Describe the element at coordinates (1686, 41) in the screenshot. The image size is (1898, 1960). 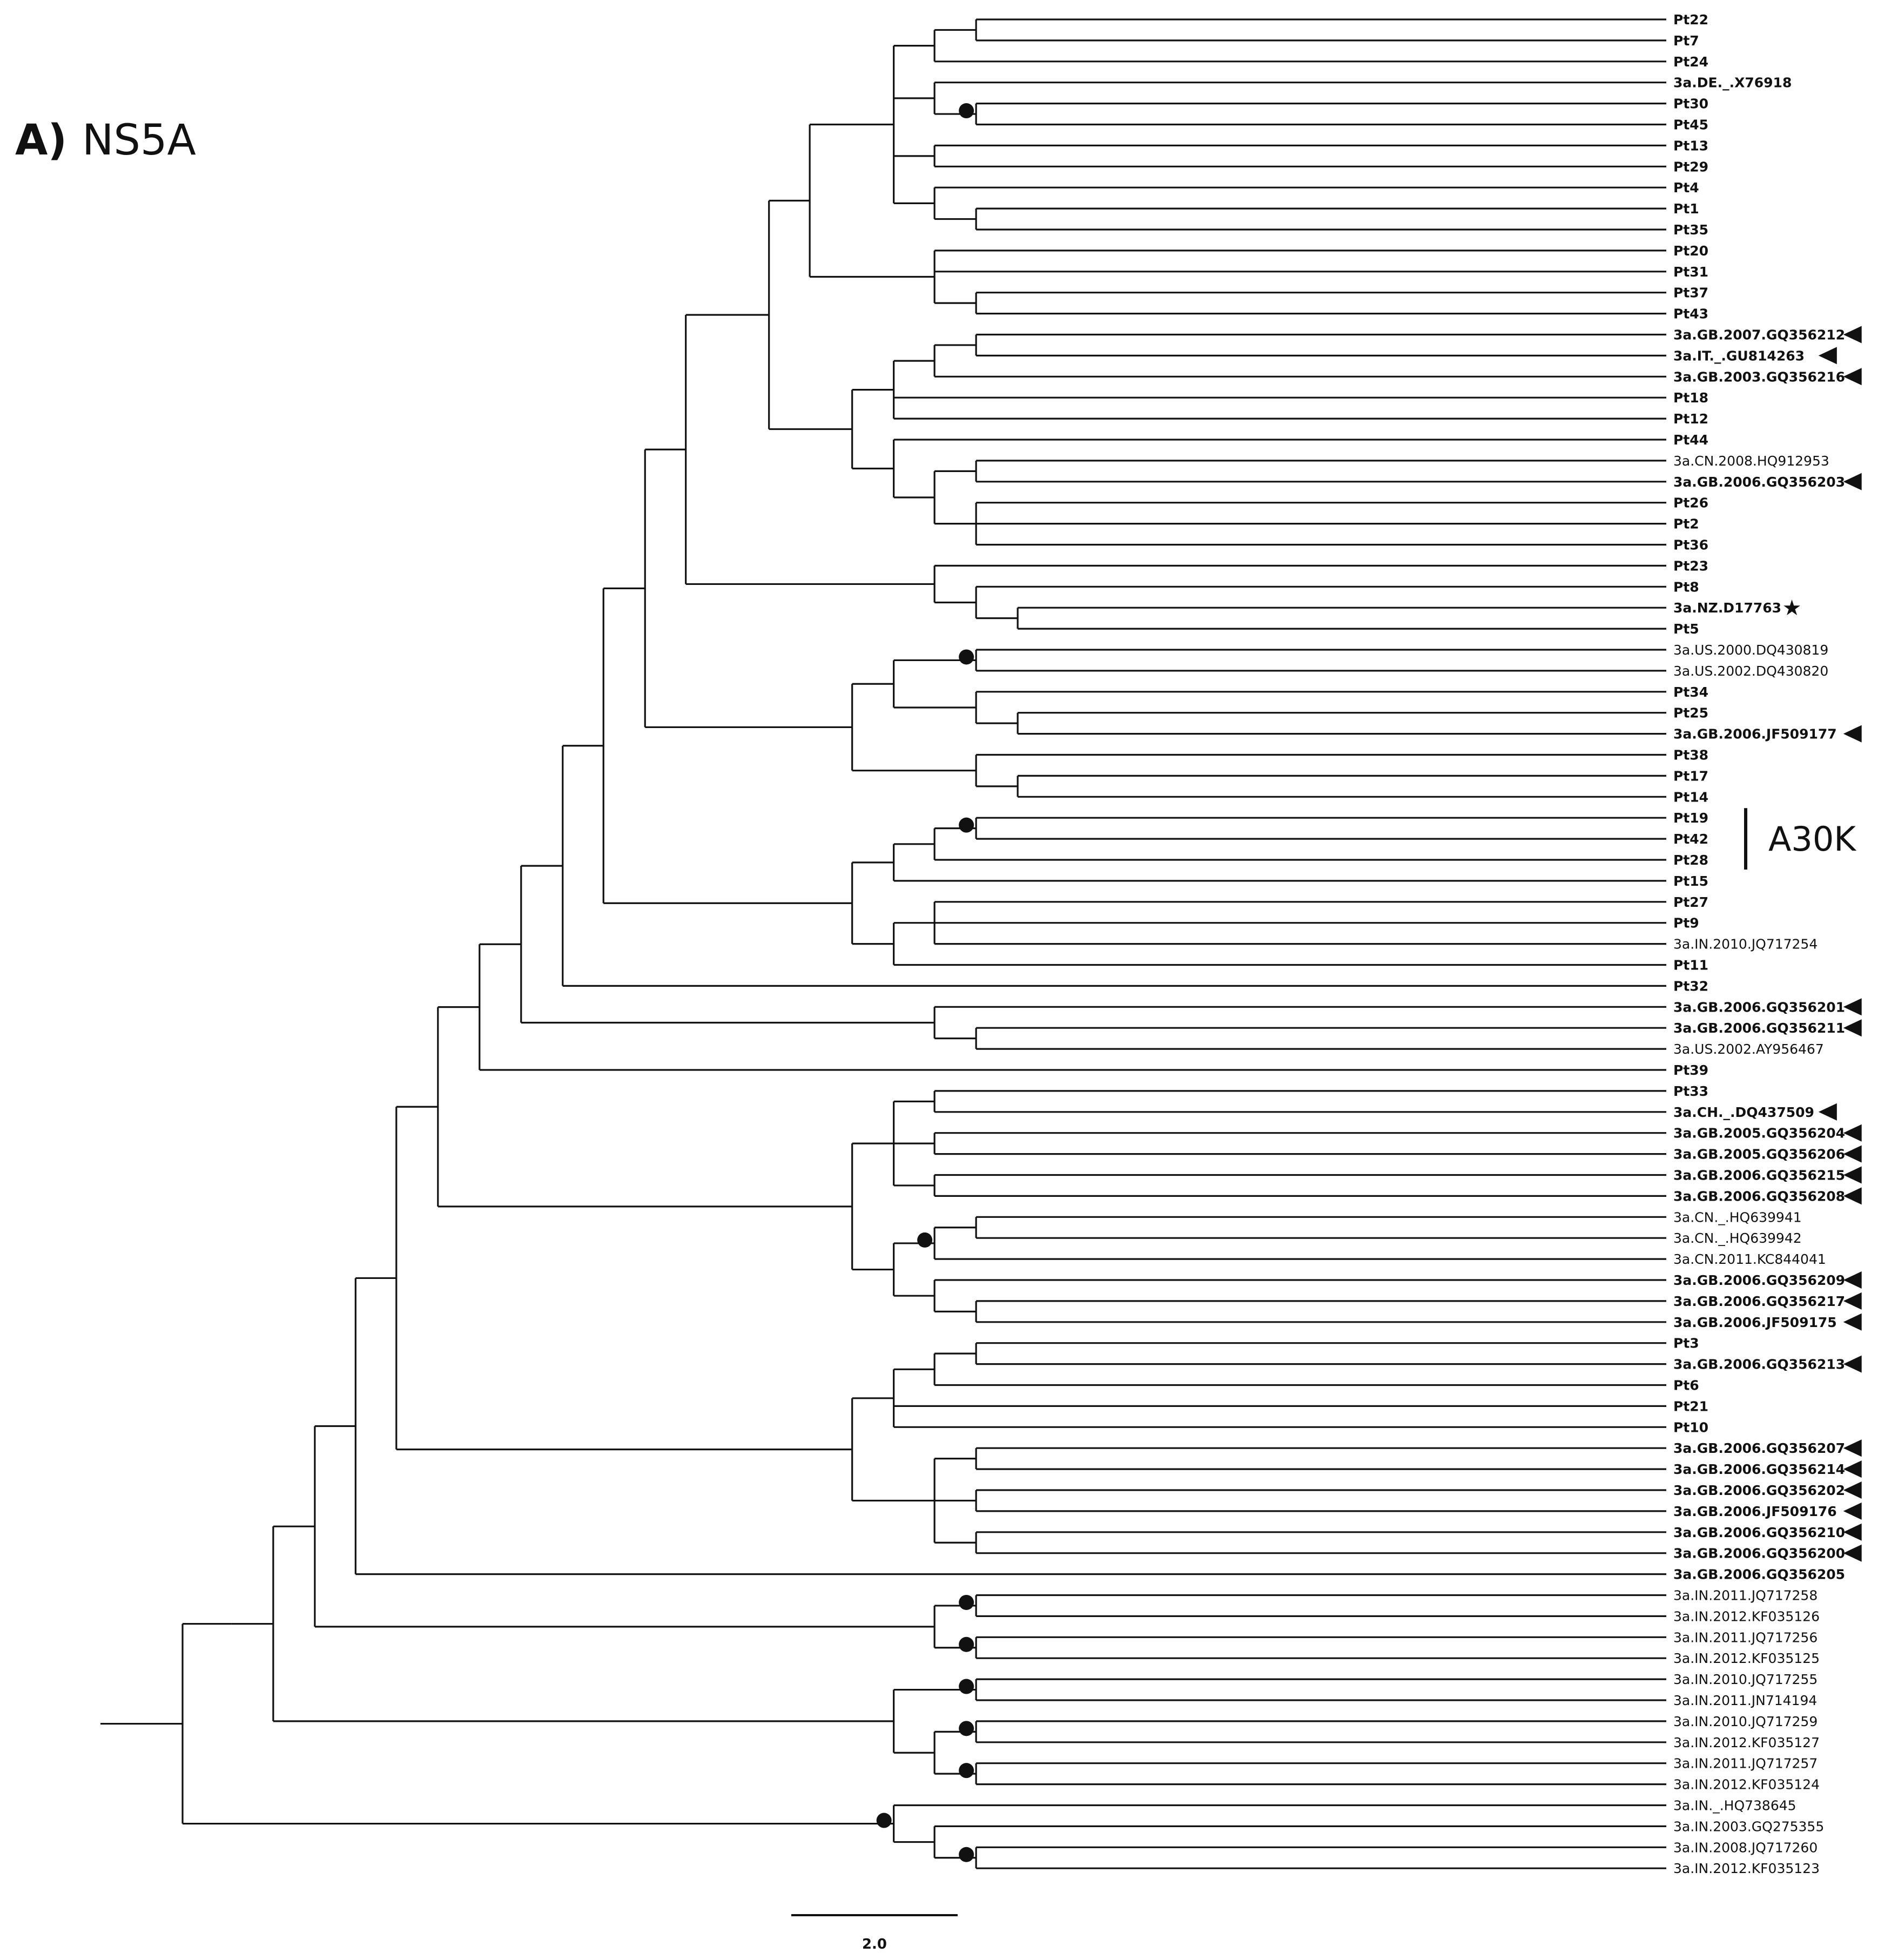
I see `tip-label-pt7: Pt7` at that location.